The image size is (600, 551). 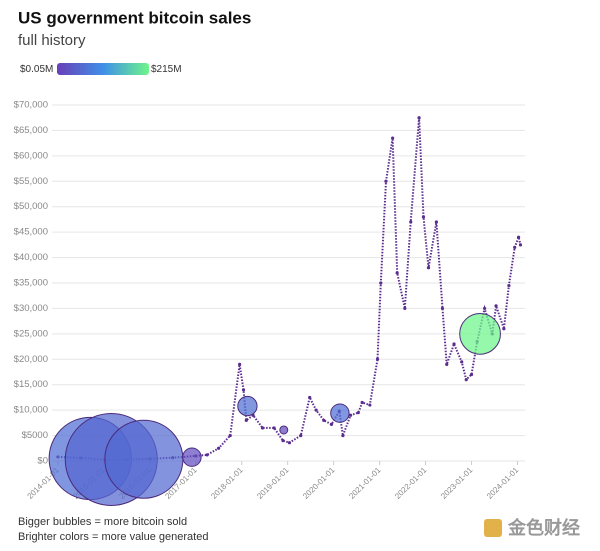 What do you see at coordinates (365, 483) in the screenshot?
I see `x-tick-label: 2021-01-01` at bounding box center [365, 483].